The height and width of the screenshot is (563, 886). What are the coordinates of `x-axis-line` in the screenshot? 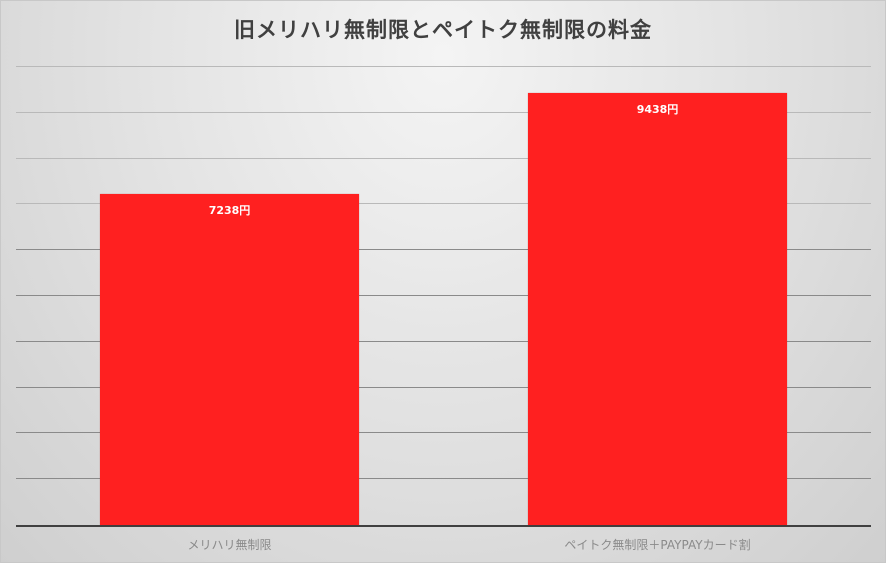 It's located at (443, 526).